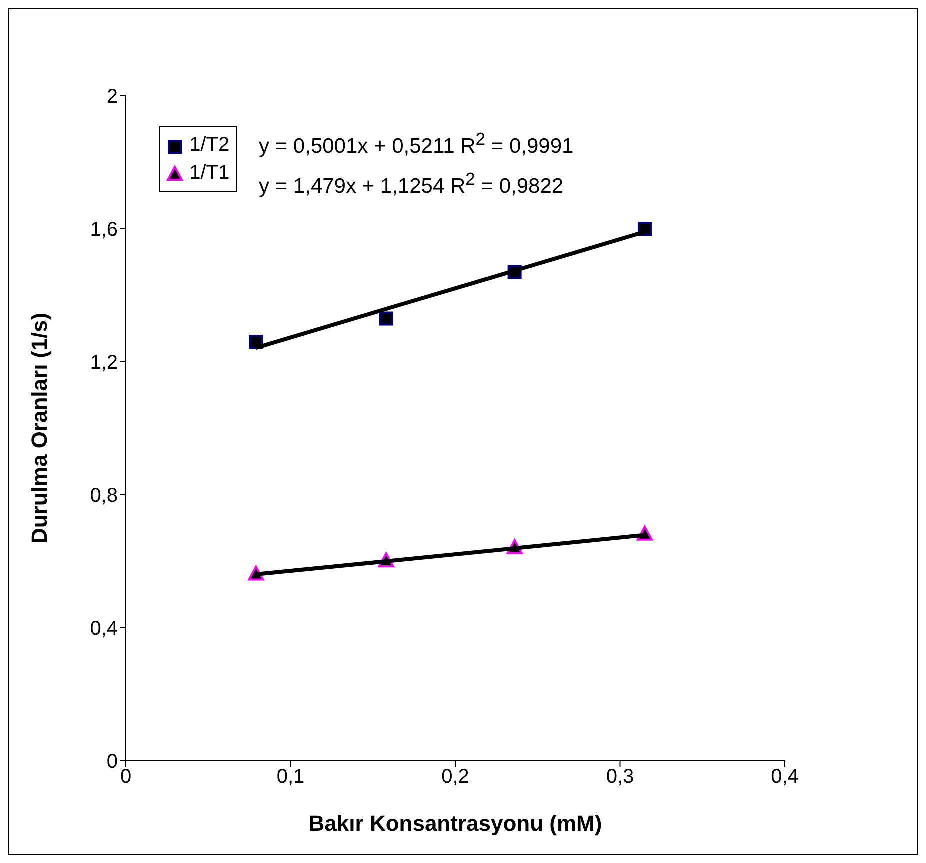 The width and height of the screenshot is (926, 863). Describe the element at coordinates (104, 230) in the screenshot. I see `y-tick-label: 1,6` at that location.